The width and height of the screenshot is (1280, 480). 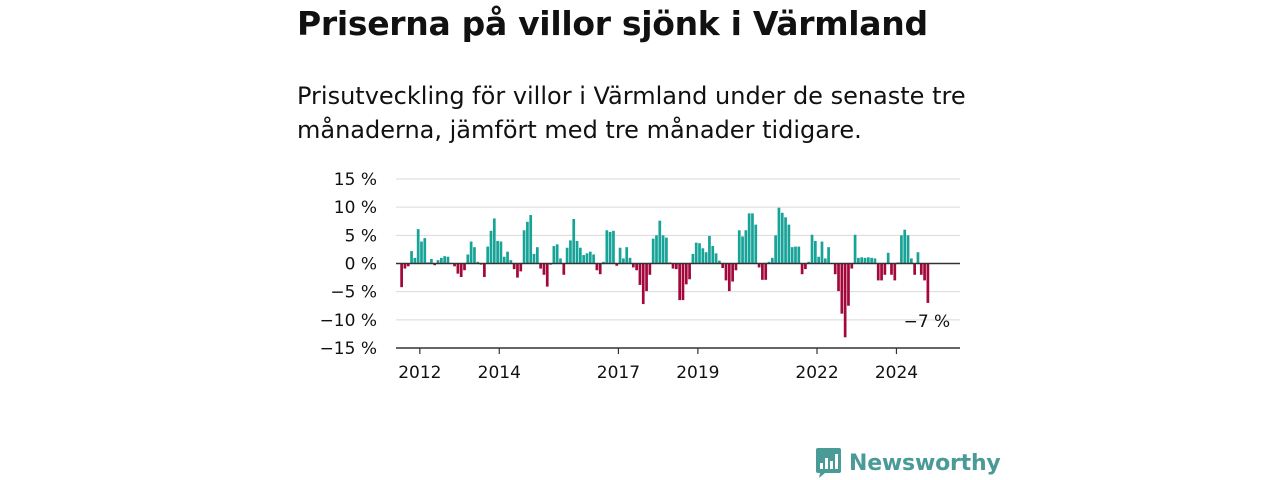 I want to click on x-tick-label: 2012, so click(x=419, y=373).